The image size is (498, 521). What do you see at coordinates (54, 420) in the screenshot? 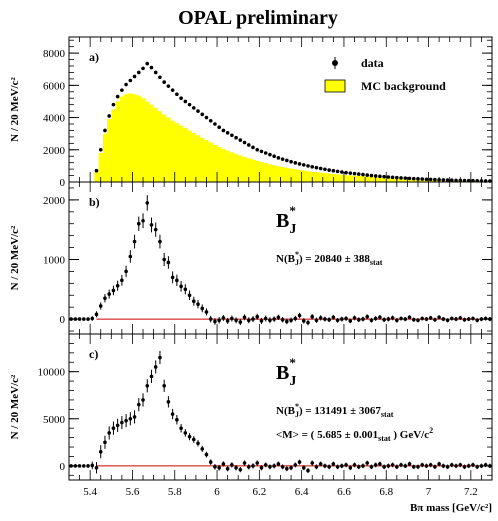
I see `y-tick-label: 5000` at bounding box center [54, 420].